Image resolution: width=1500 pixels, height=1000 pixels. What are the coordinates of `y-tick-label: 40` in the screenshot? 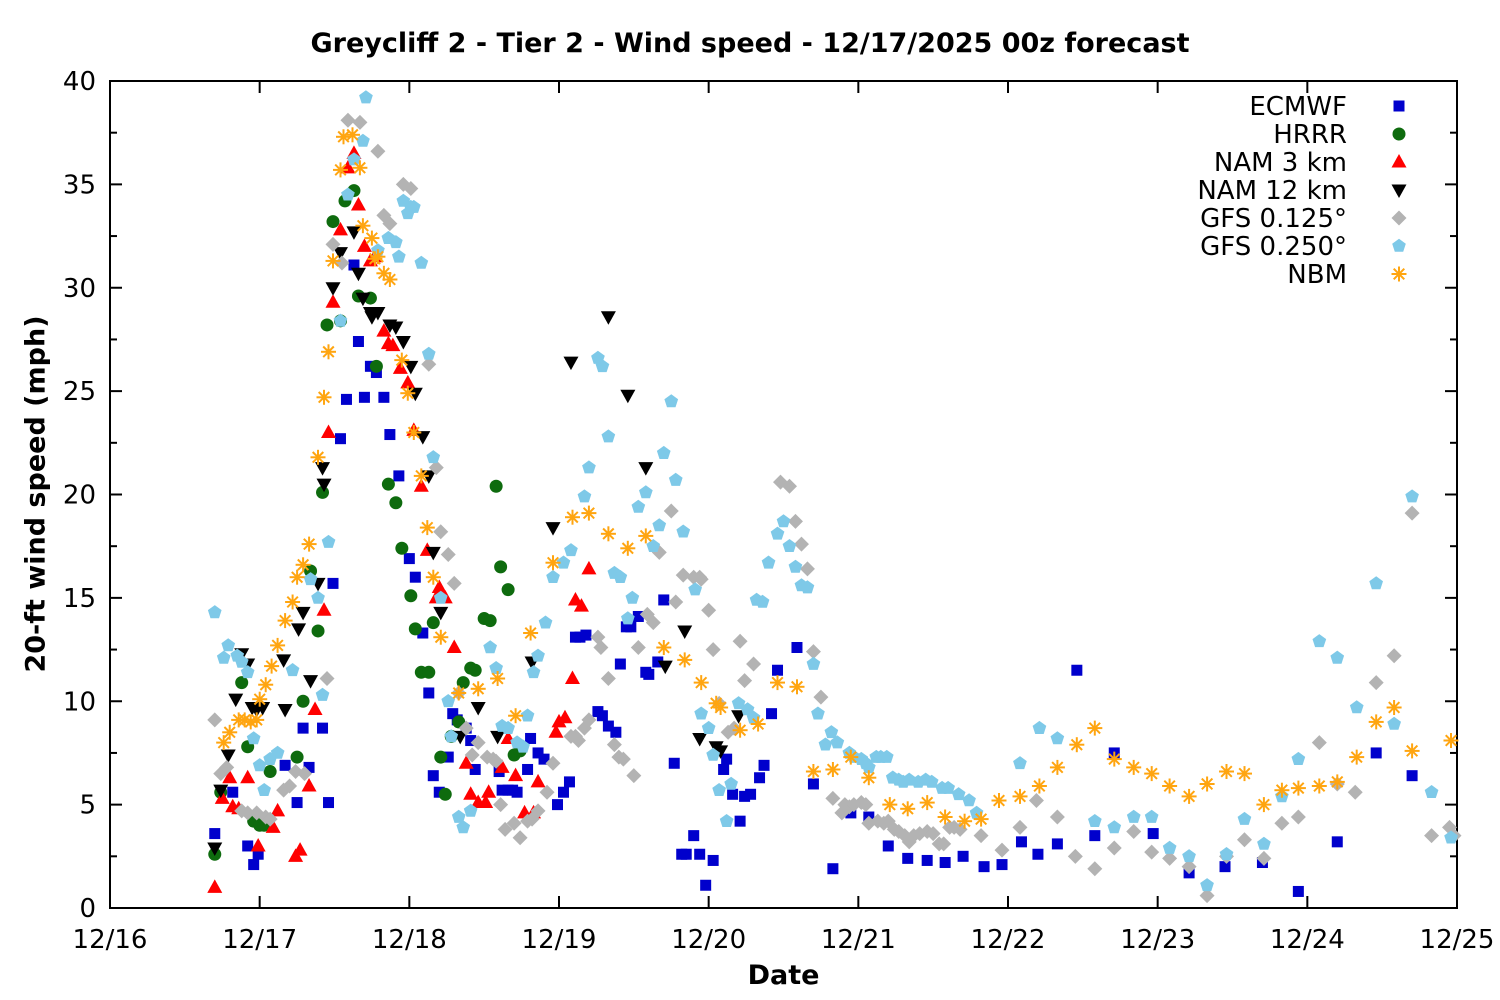 It's located at (79, 82).